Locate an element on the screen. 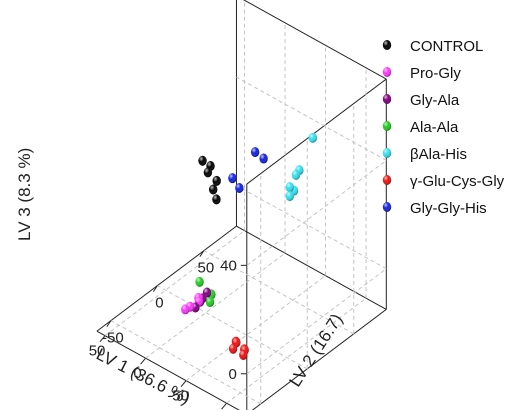 The height and width of the screenshot is (410, 522). legend-label: Gly-Gly-His is located at coordinates (448, 208).